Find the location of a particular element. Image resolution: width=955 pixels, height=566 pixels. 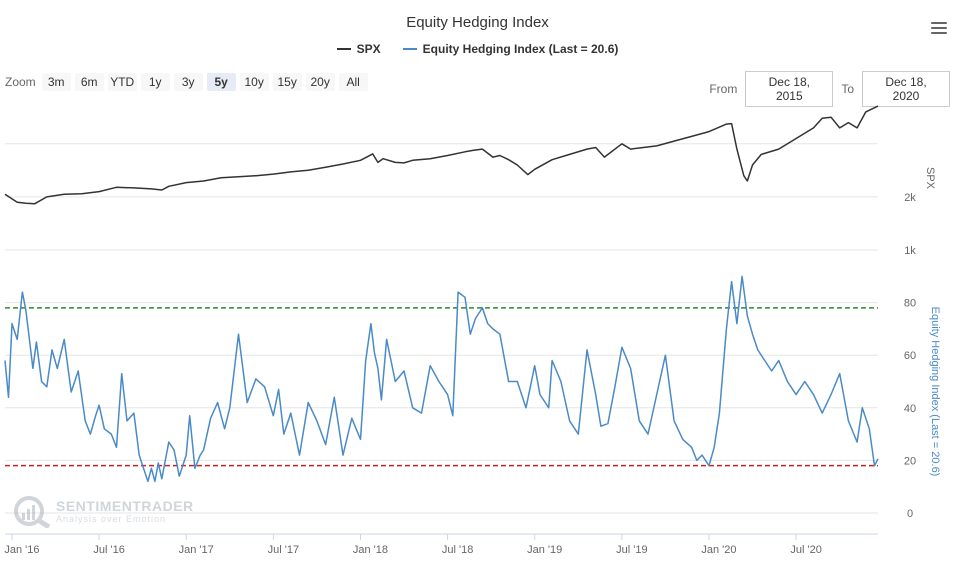

ehi-tick-label: 0 is located at coordinates (910, 514).